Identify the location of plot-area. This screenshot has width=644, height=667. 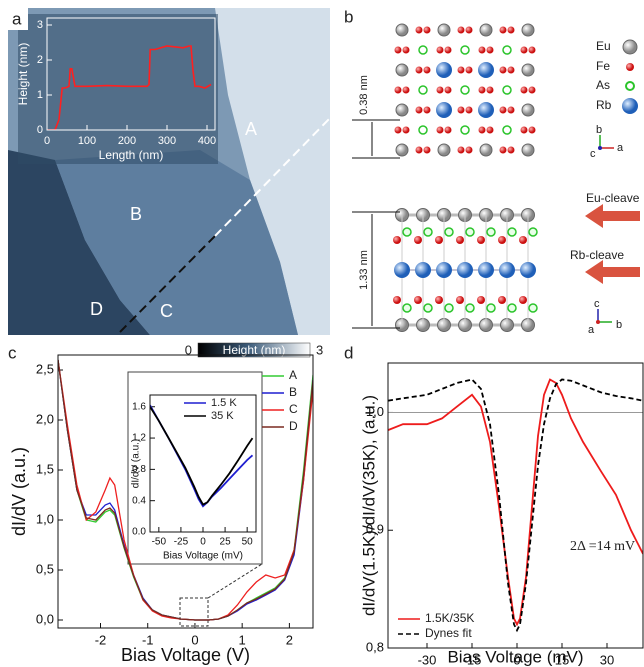
(129, 87).